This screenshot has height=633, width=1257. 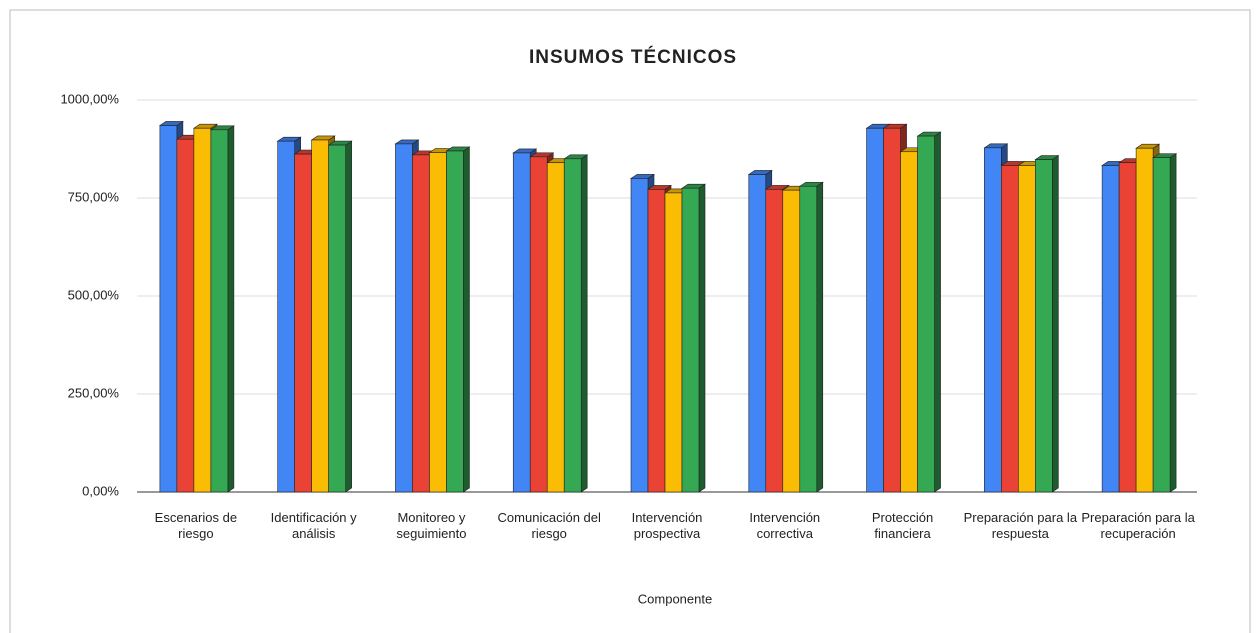 I want to click on x-tick-label: Preparación para la recuperación, so click(x=1138, y=525).